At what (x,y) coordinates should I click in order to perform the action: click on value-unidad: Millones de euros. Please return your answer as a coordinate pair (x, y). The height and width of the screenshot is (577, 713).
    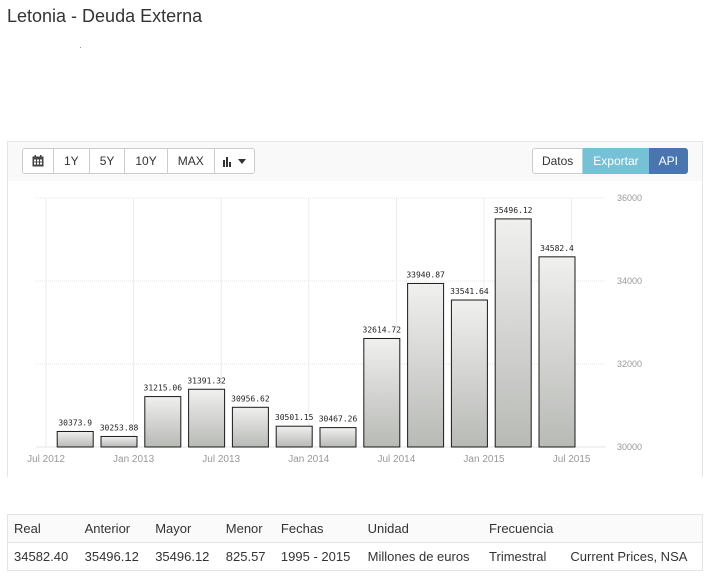
    Looking at the image, I should click on (418, 556).